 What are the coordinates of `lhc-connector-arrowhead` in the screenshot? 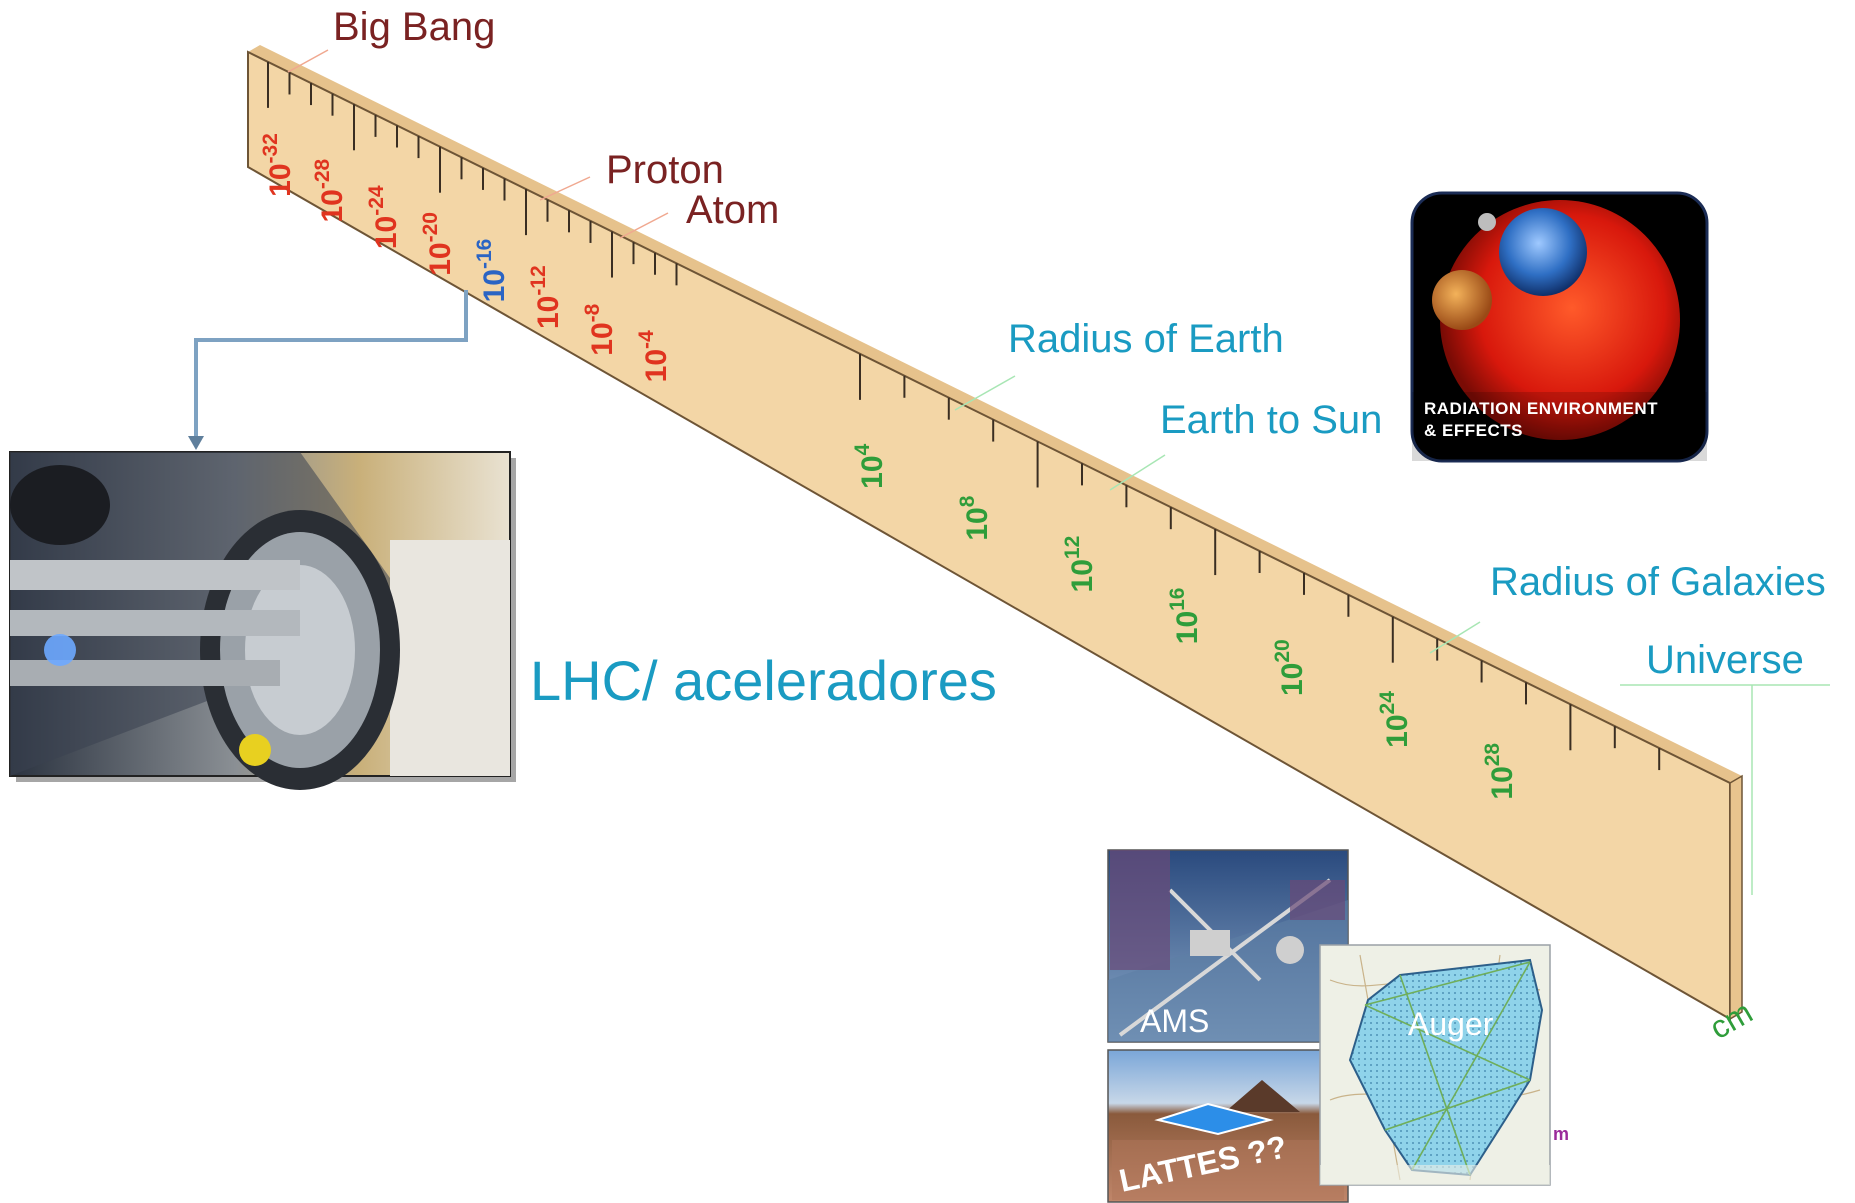 It's located at (196, 443).